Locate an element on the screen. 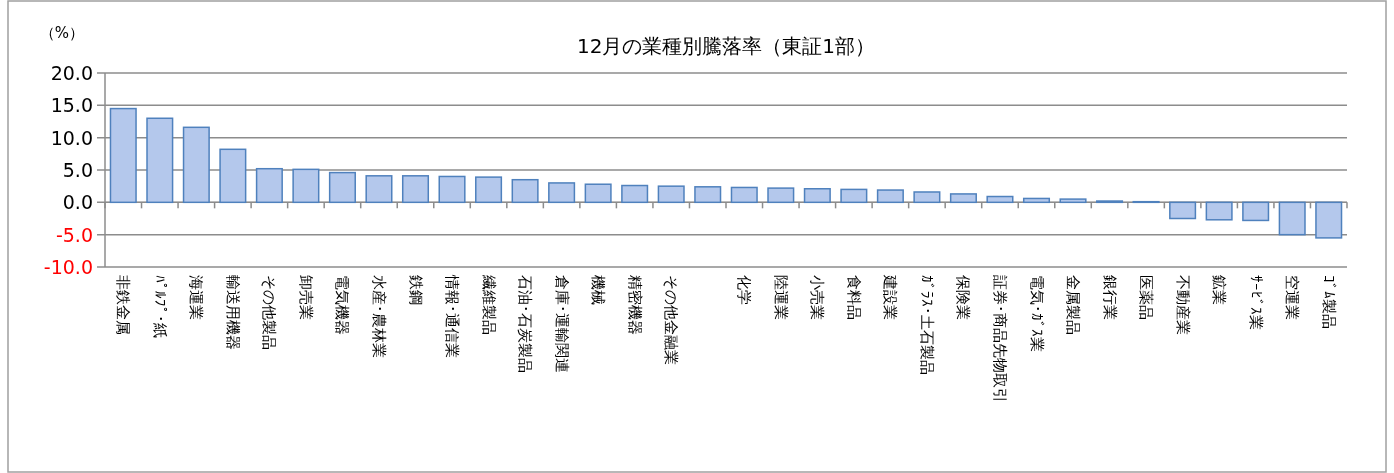  x-tick-label: 鉱業 is located at coordinates (1219, 290).